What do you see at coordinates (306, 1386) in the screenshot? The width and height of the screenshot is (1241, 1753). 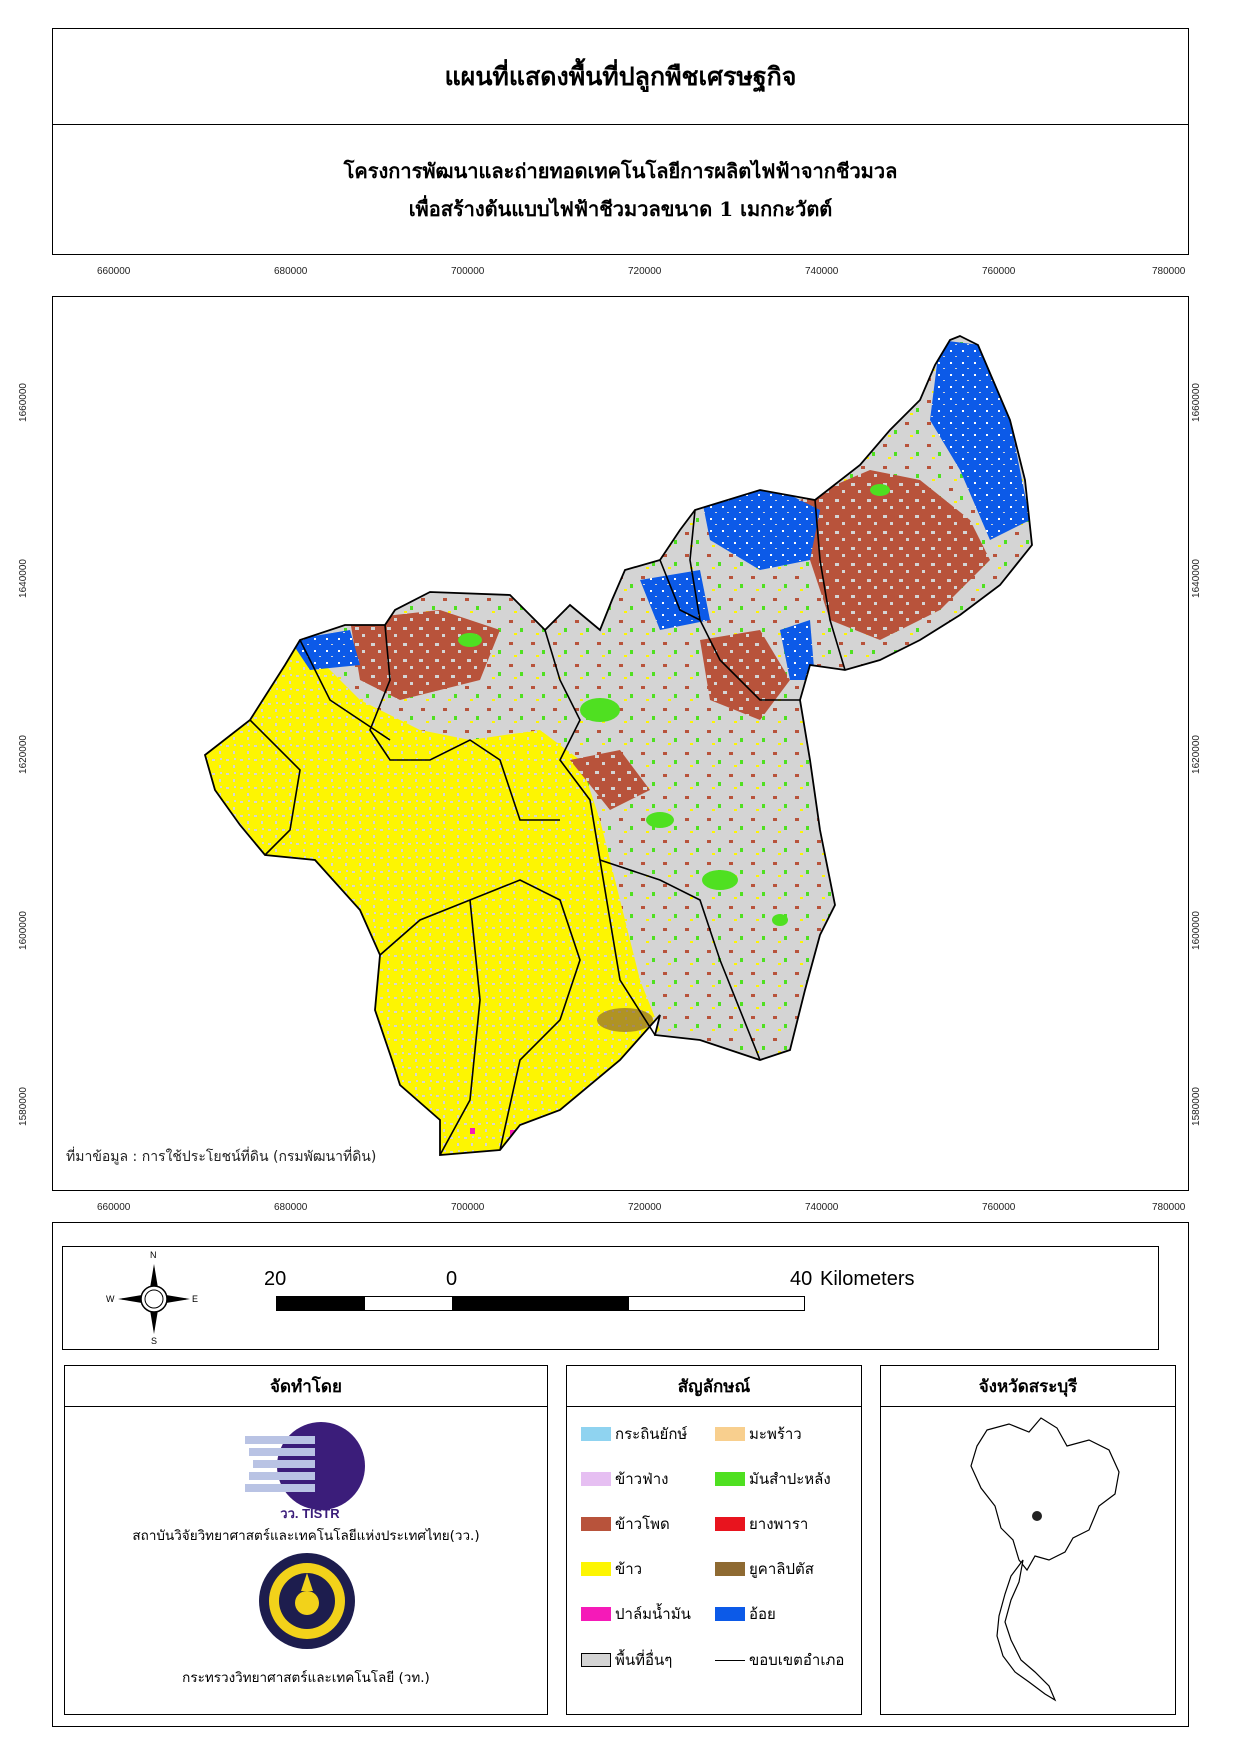 I see `producer-heading: จัดทำโดย` at bounding box center [306, 1386].